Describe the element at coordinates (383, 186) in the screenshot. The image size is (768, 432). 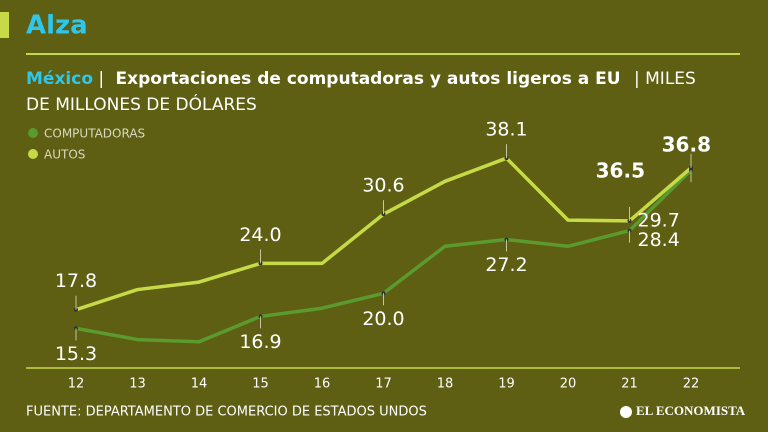
I see `data-label: 30.6` at that location.